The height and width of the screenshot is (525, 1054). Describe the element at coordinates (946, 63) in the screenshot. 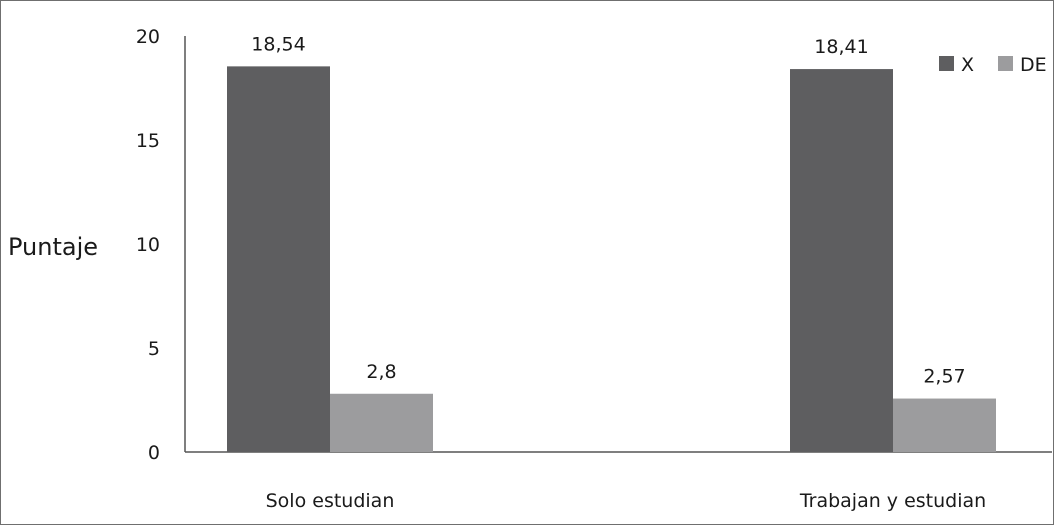

I see `legend-swatch-x` at that location.